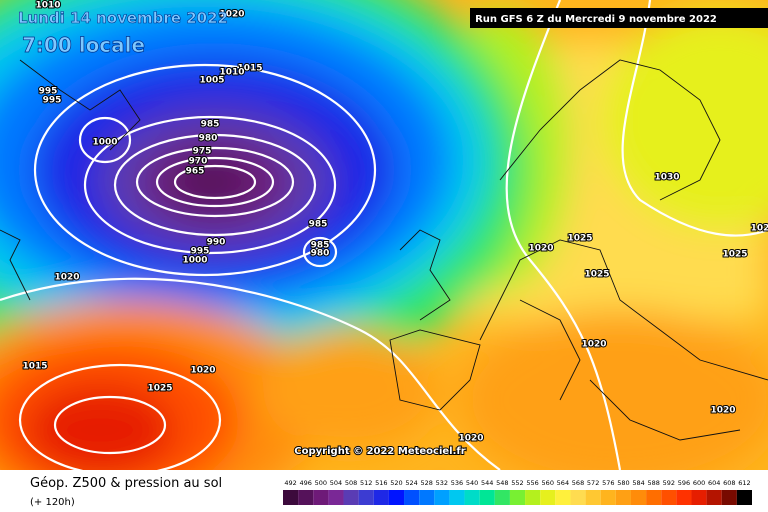 This screenshot has width=768, height=512. Describe the element at coordinates (596, 19) in the screenshot. I see `run-info: Run GFS 6 Z du Mercredi 9 novembre 2022` at that location.